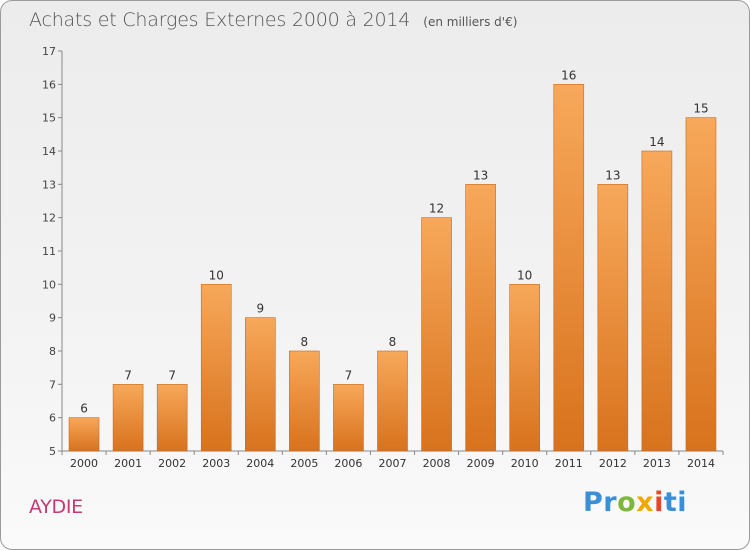 This screenshot has height=550, width=750. What do you see at coordinates (525, 463) in the screenshot?
I see `x-tick-label: 2010` at bounding box center [525, 463].